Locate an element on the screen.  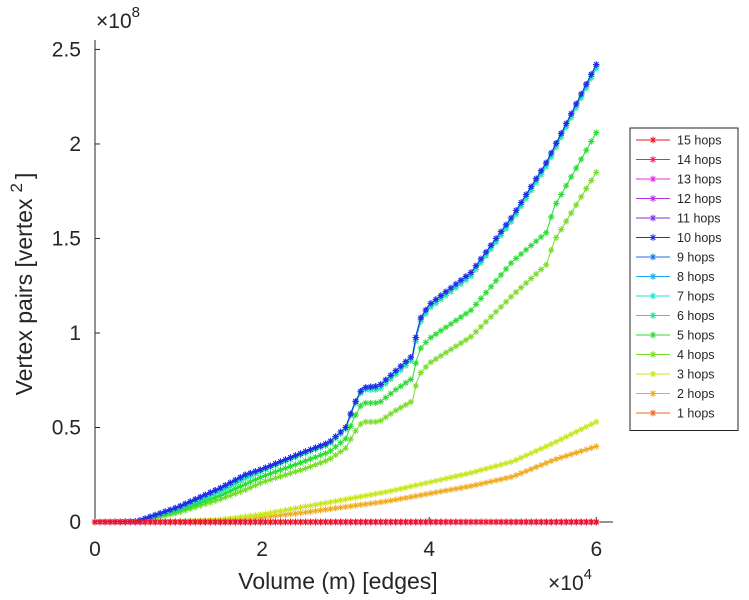
series-15-hops is located at coordinates (345, 522).